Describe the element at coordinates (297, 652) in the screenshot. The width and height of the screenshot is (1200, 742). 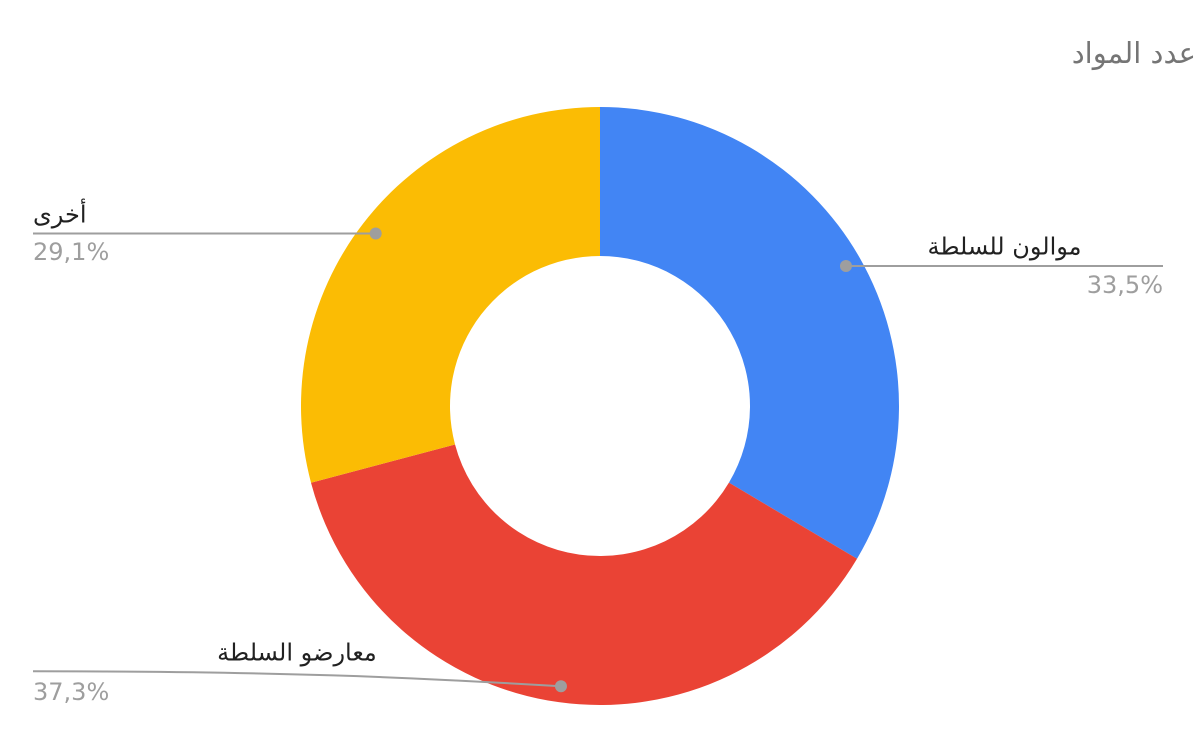
I see `slice-label: معارضو السلطة` at that location.